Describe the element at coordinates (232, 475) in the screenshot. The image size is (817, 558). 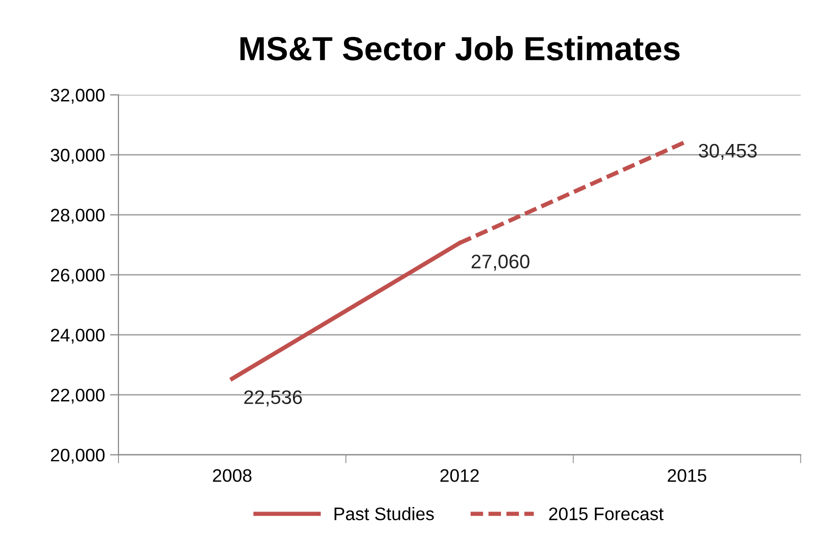
I see `x-tick-label: 2008` at that location.